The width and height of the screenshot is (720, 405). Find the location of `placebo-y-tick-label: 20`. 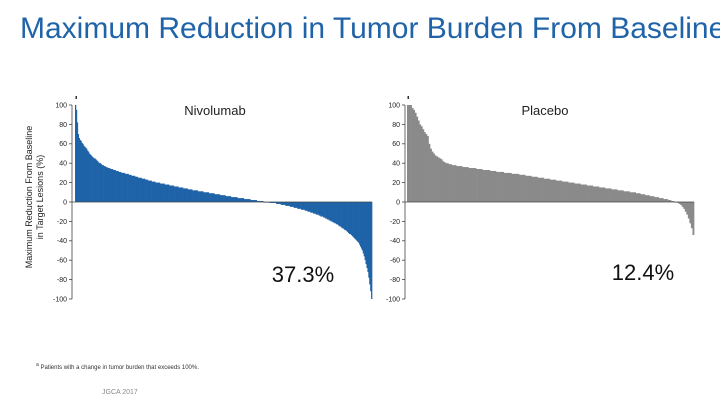

placebo-y-tick-label: 20 is located at coordinates (396, 183).